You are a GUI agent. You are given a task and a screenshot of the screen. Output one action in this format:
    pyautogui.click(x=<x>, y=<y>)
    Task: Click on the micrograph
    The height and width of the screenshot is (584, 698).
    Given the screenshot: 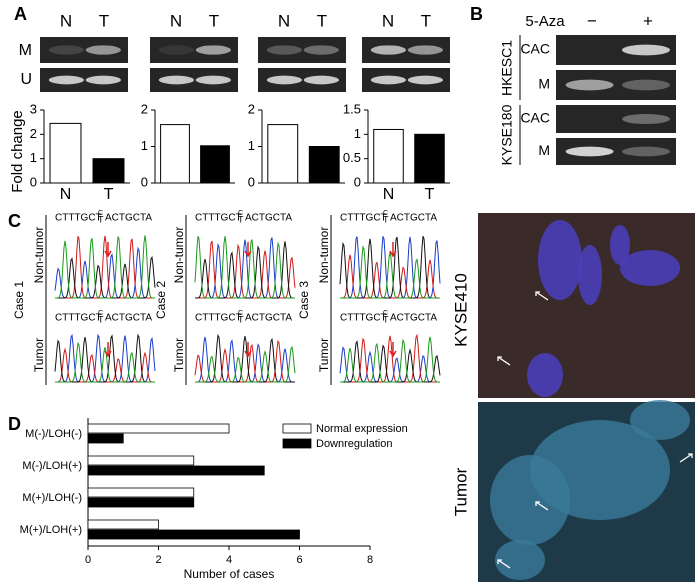 What is the action you would take?
    pyautogui.click(x=586, y=305)
    